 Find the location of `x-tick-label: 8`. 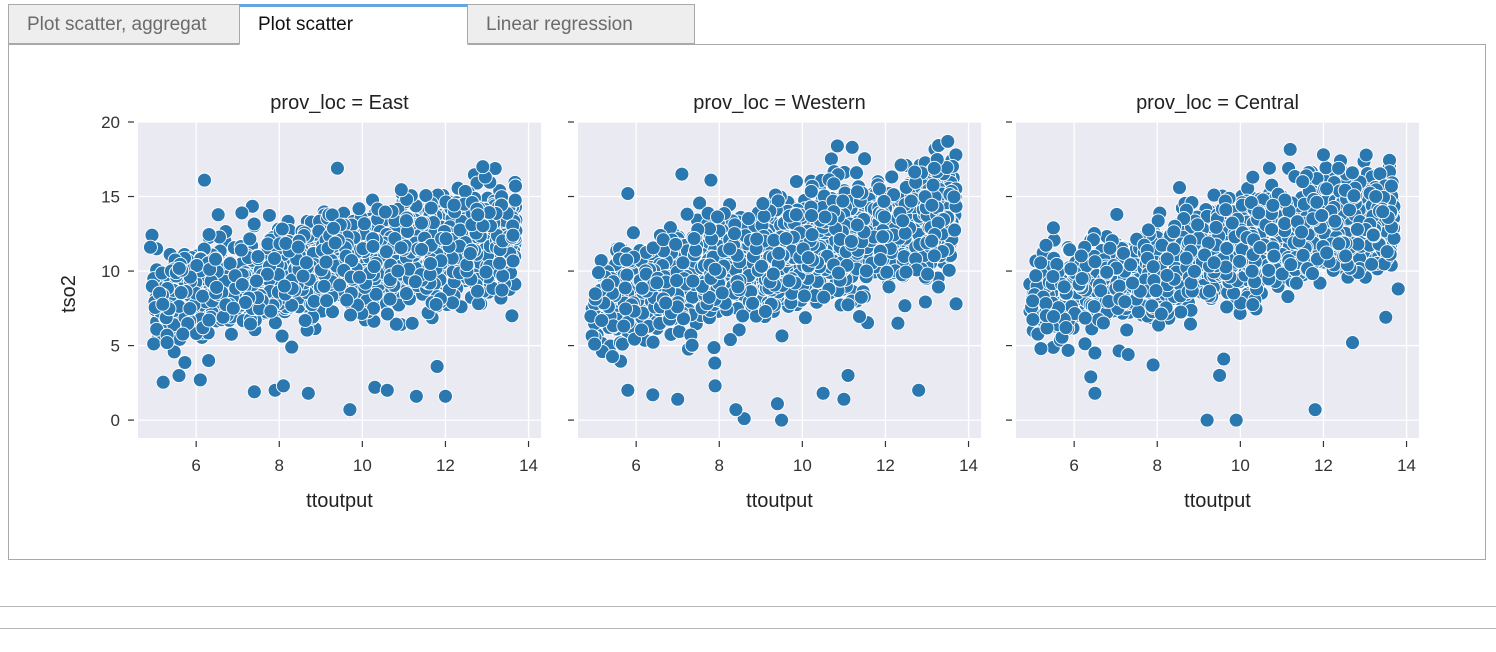

x-tick-label: 8 is located at coordinates (279, 465).